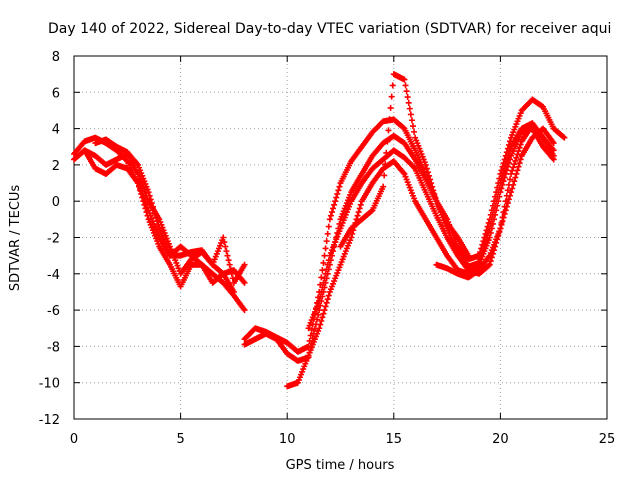 The height and width of the screenshot is (480, 640). What do you see at coordinates (74, 439) in the screenshot?
I see `x-tick-label: 0` at bounding box center [74, 439].